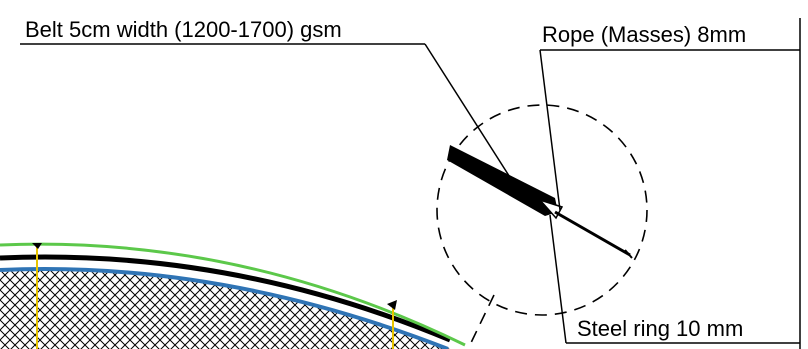  Describe the element at coordinates (481, 321) in the screenshot. I see `detail-leader-line` at that location.